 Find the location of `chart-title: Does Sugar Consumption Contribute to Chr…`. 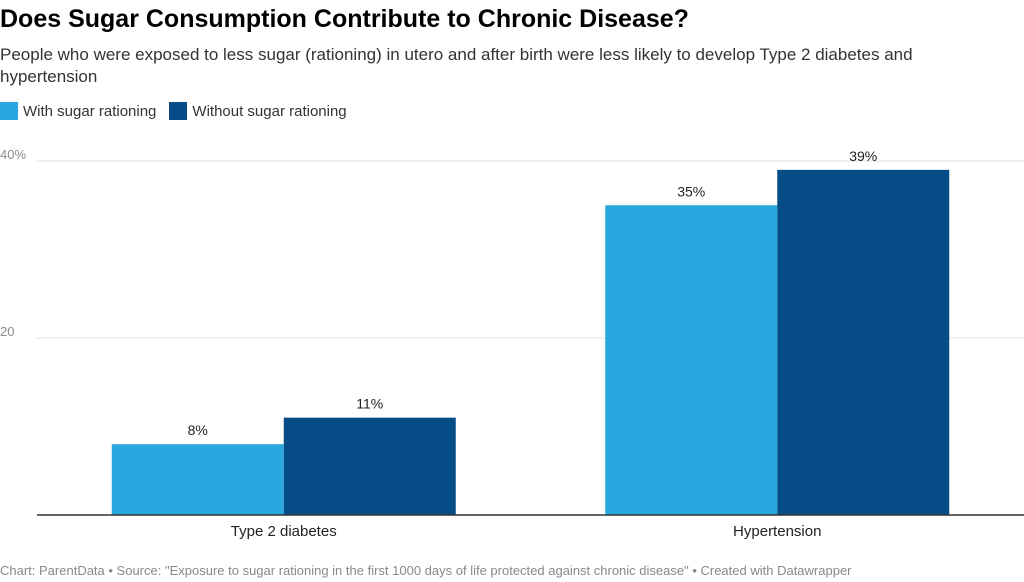

chart-title: Does Sugar Consumption Contribute to Chr… is located at coordinates (344, 19).